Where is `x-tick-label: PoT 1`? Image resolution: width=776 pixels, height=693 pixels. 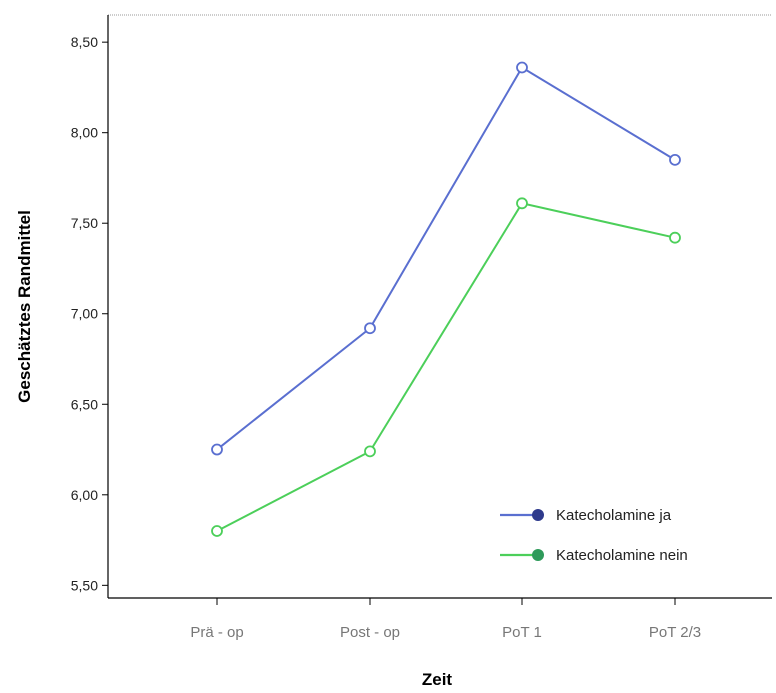 x-tick-label: PoT 1 is located at coordinates (522, 632).